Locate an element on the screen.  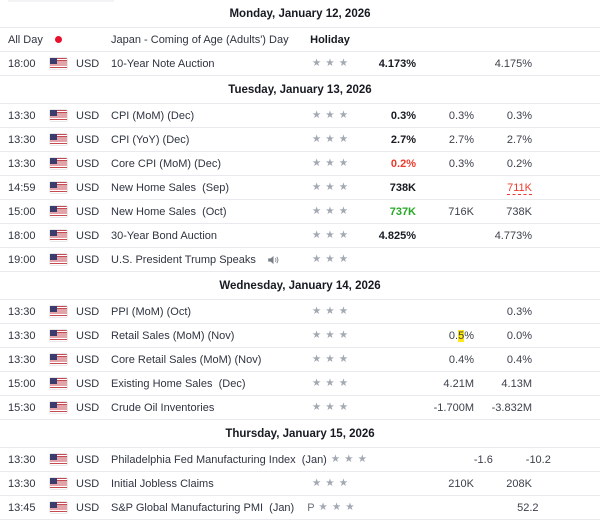
event-name: Retail Sales (MoM) (Nov) is located at coordinates (173, 335).